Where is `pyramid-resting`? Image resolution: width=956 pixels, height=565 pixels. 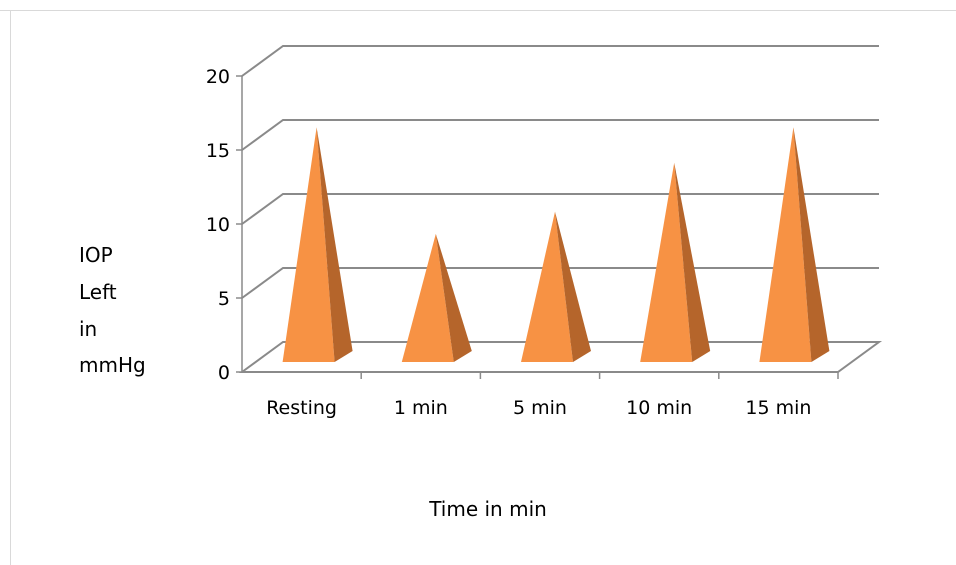 pyramid-resting is located at coordinates (317, 244).